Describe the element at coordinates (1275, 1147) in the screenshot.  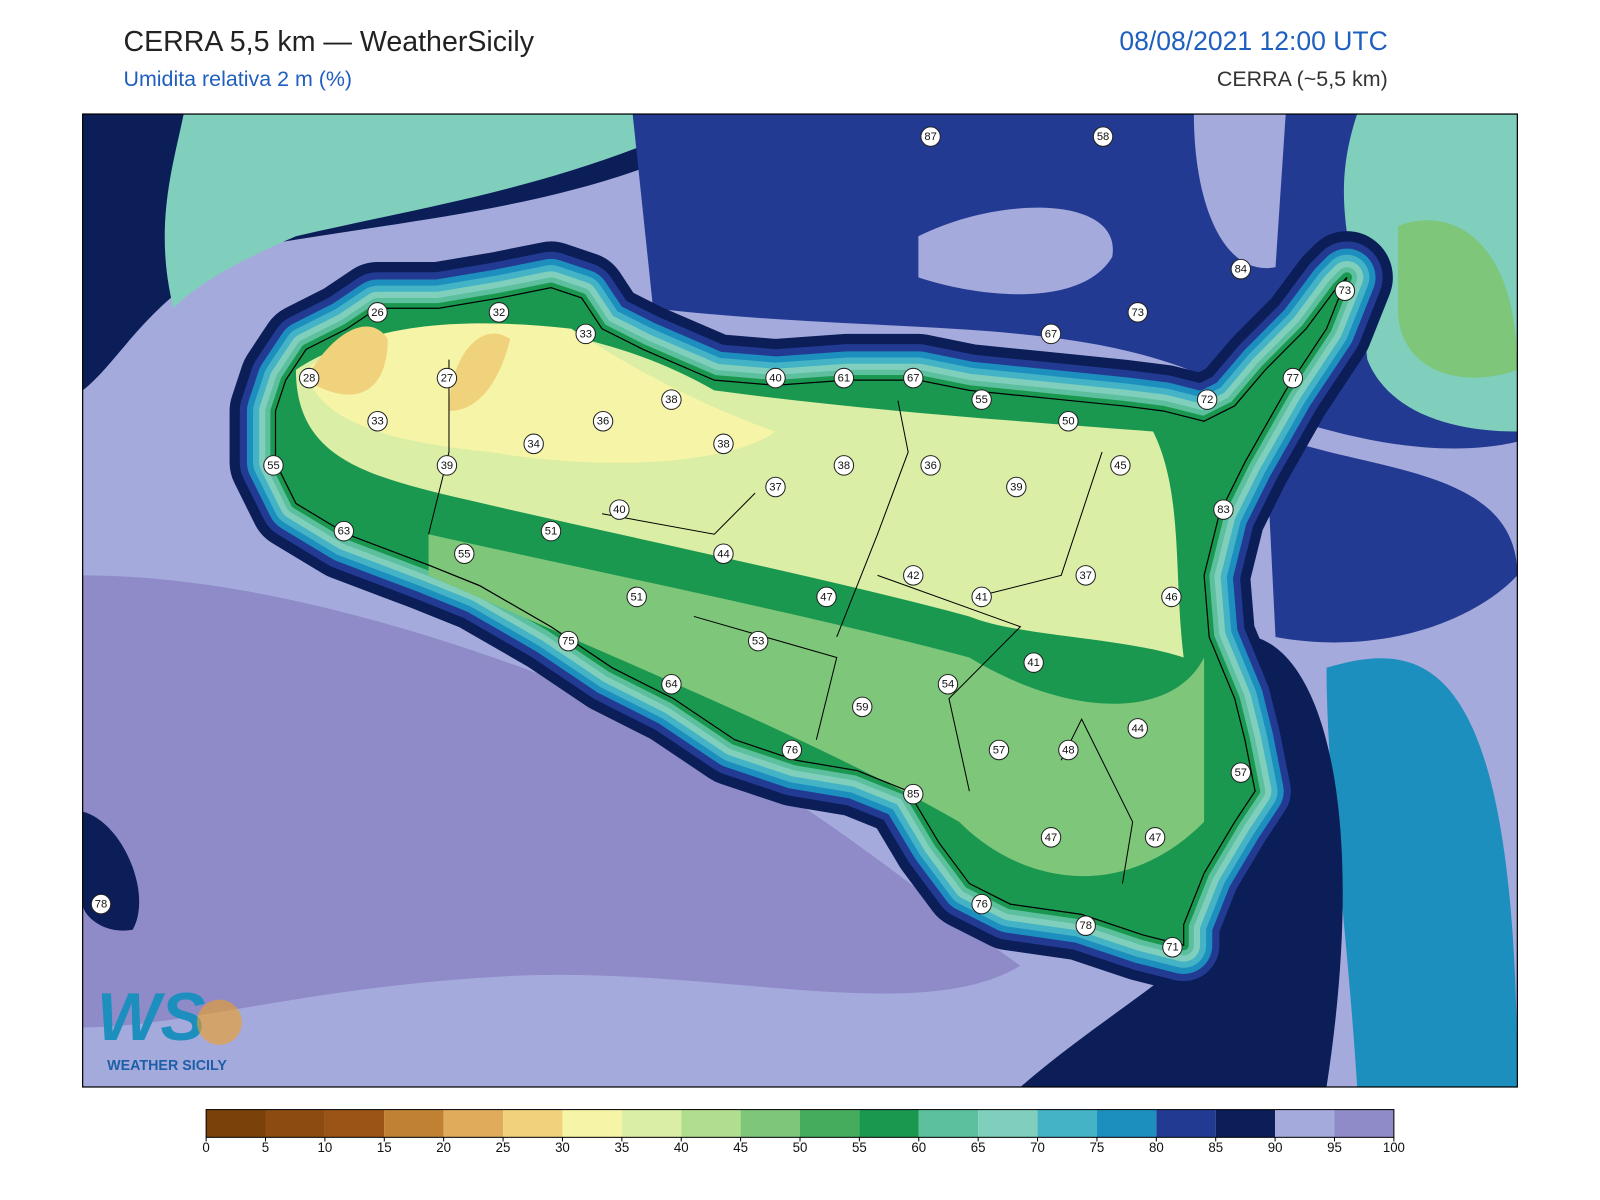
I see `colorbar-tick-label: 90` at that location.